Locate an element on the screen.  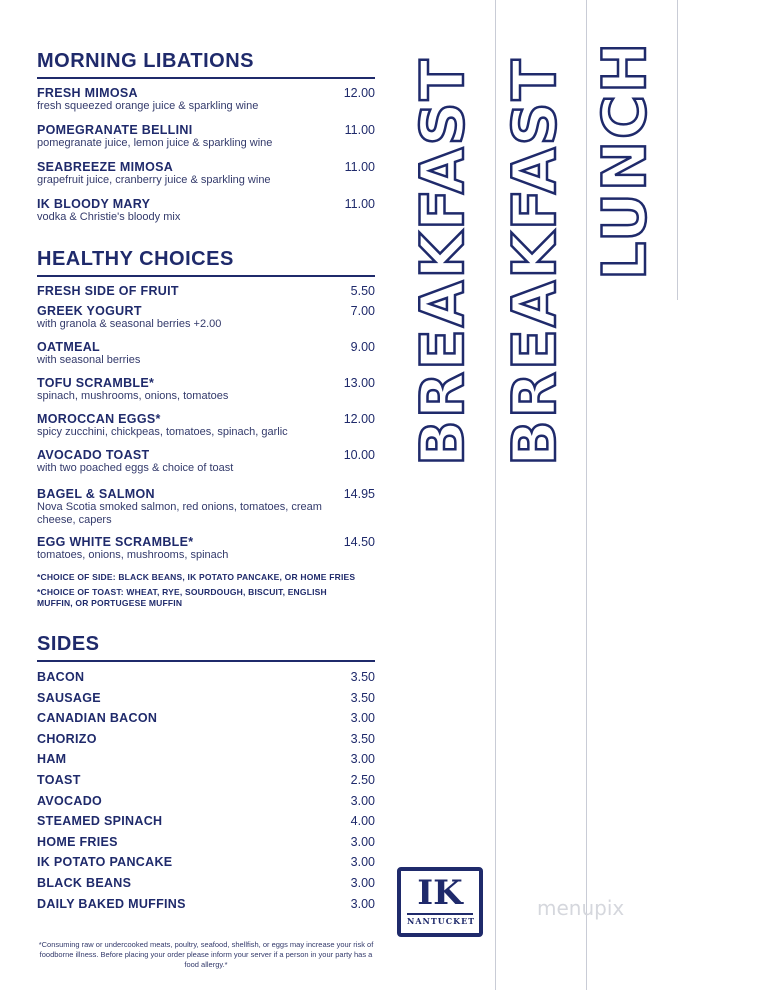
side-item: DAILY BAKED MUFFINS 3.00 is located at coordinates (206, 907).